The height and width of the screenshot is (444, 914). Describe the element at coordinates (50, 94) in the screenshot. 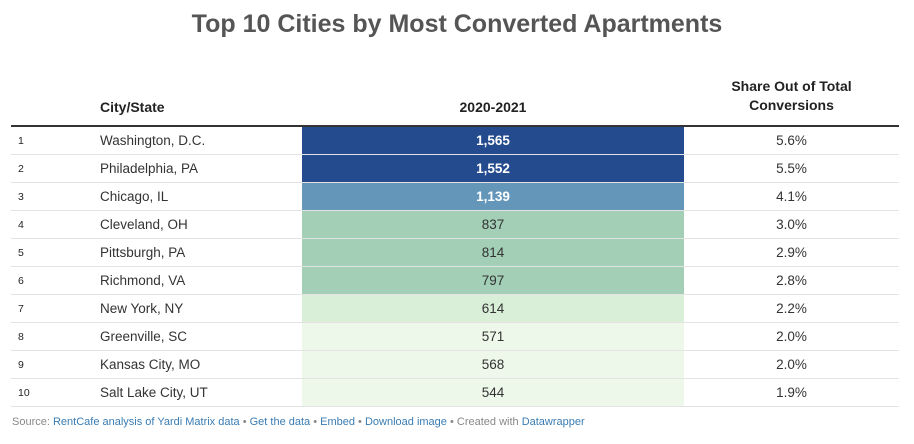

I see `header-rank` at that location.